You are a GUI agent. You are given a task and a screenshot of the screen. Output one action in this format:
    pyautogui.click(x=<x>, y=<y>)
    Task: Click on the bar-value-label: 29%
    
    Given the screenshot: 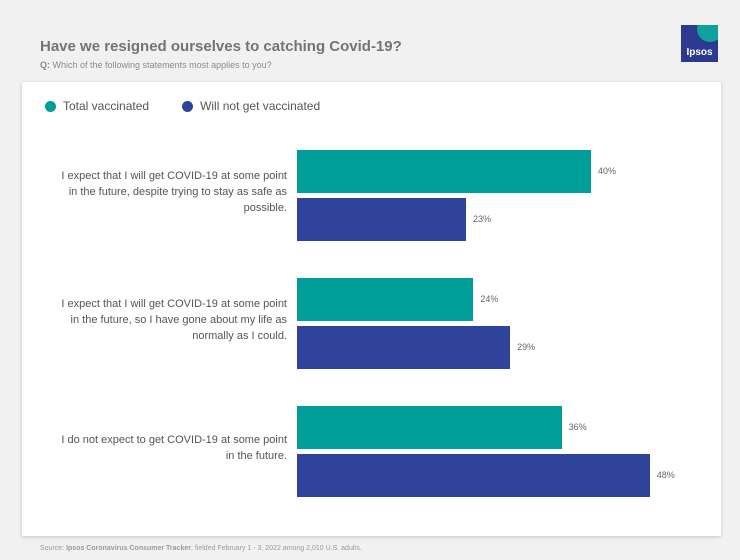 What is the action you would take?
    pyautogui.click(x=526, y=346)
    